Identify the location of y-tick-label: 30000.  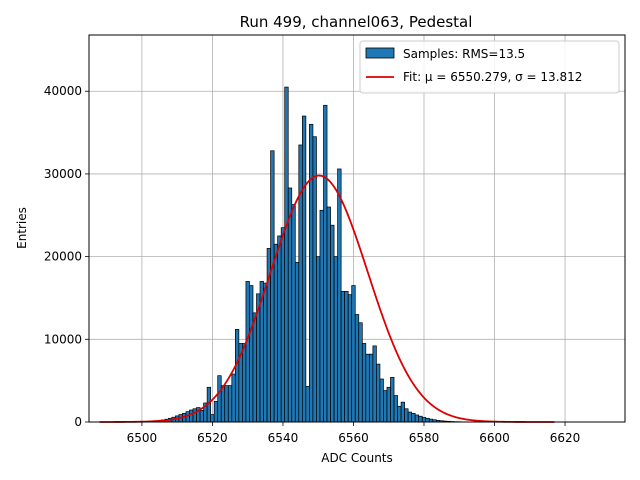
(63, 174).